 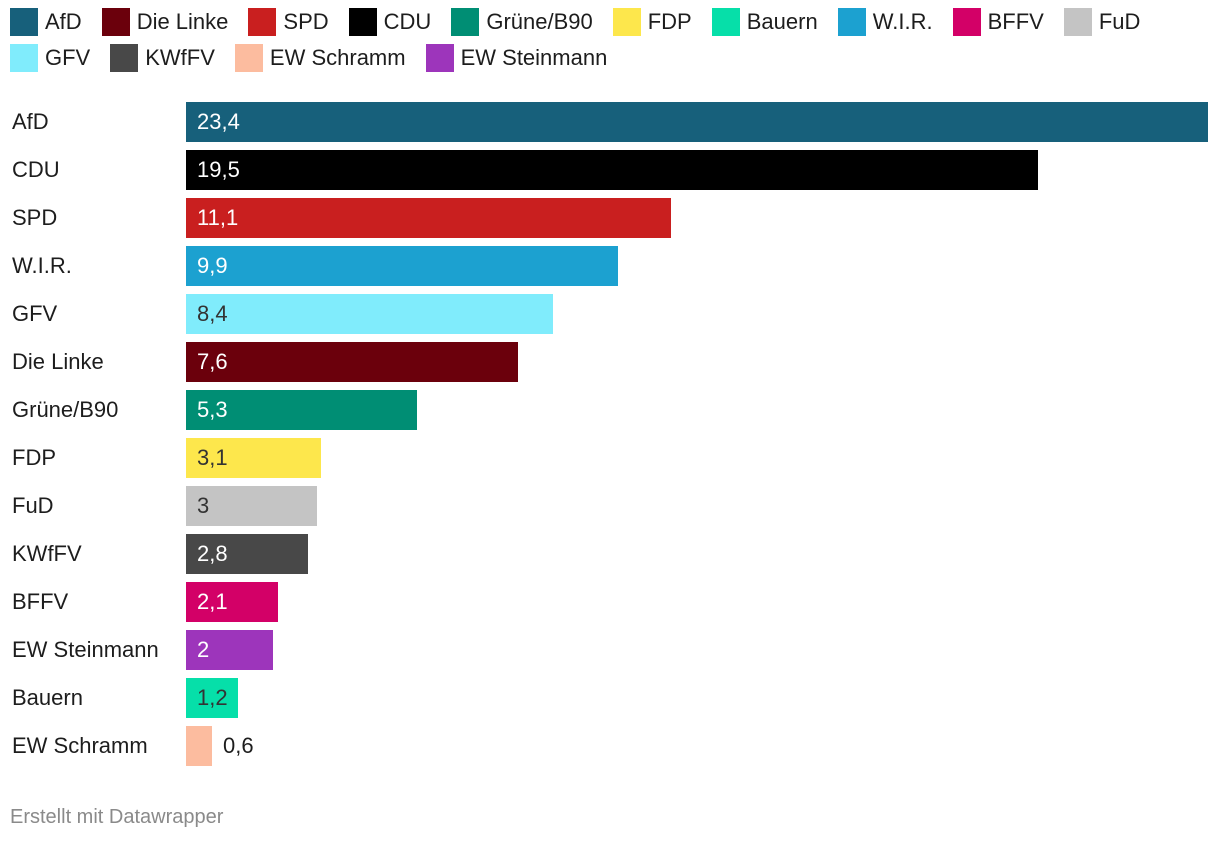 I want to click on legend-item: FuD, so click(x=1102, y=22).